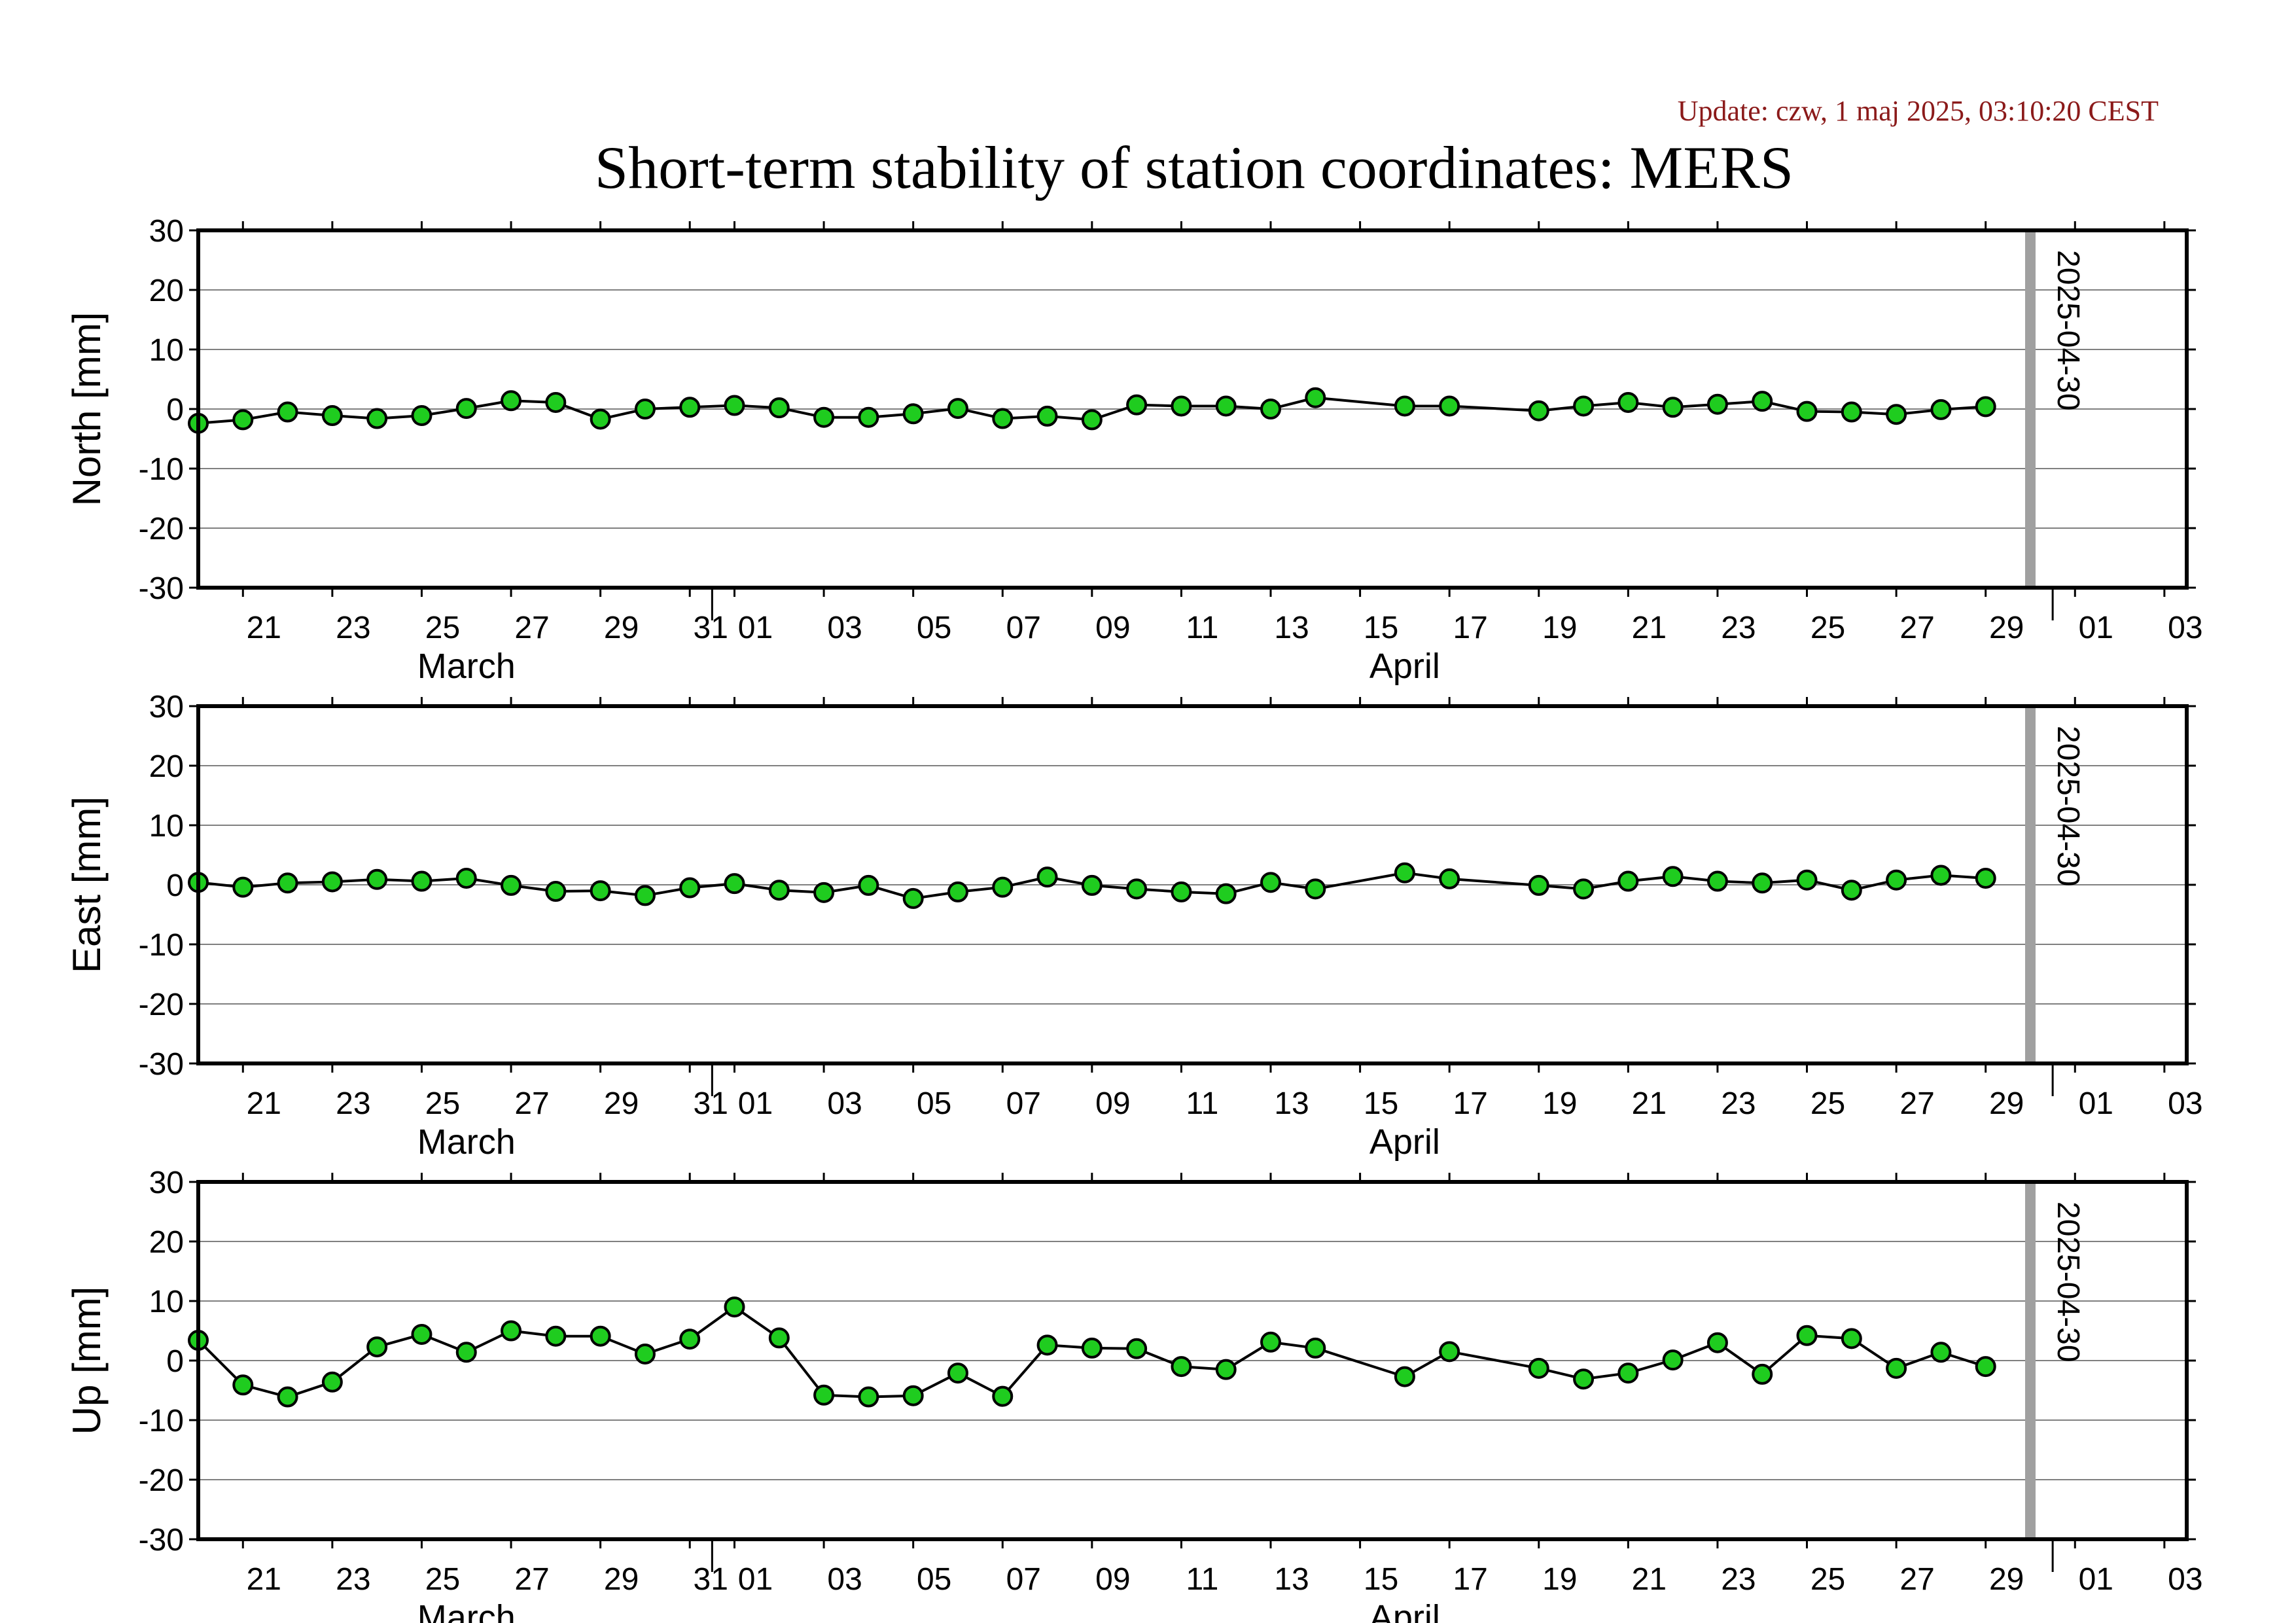  What do you see at coordinates (1203, 1580) in the screenshot?
I see `x-tick-label: 11` at bounding box center [1203, 1580].